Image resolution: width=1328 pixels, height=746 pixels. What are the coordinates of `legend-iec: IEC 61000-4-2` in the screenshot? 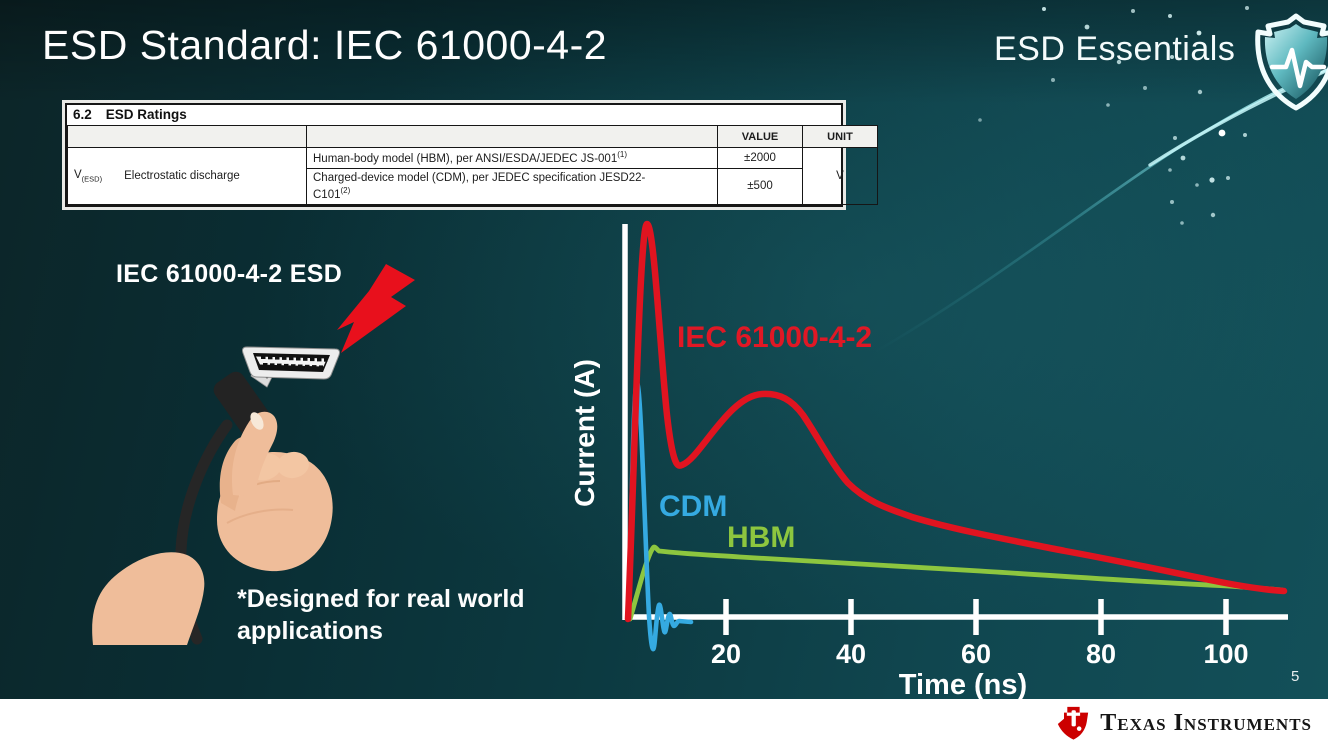 It's located at (774, 337).